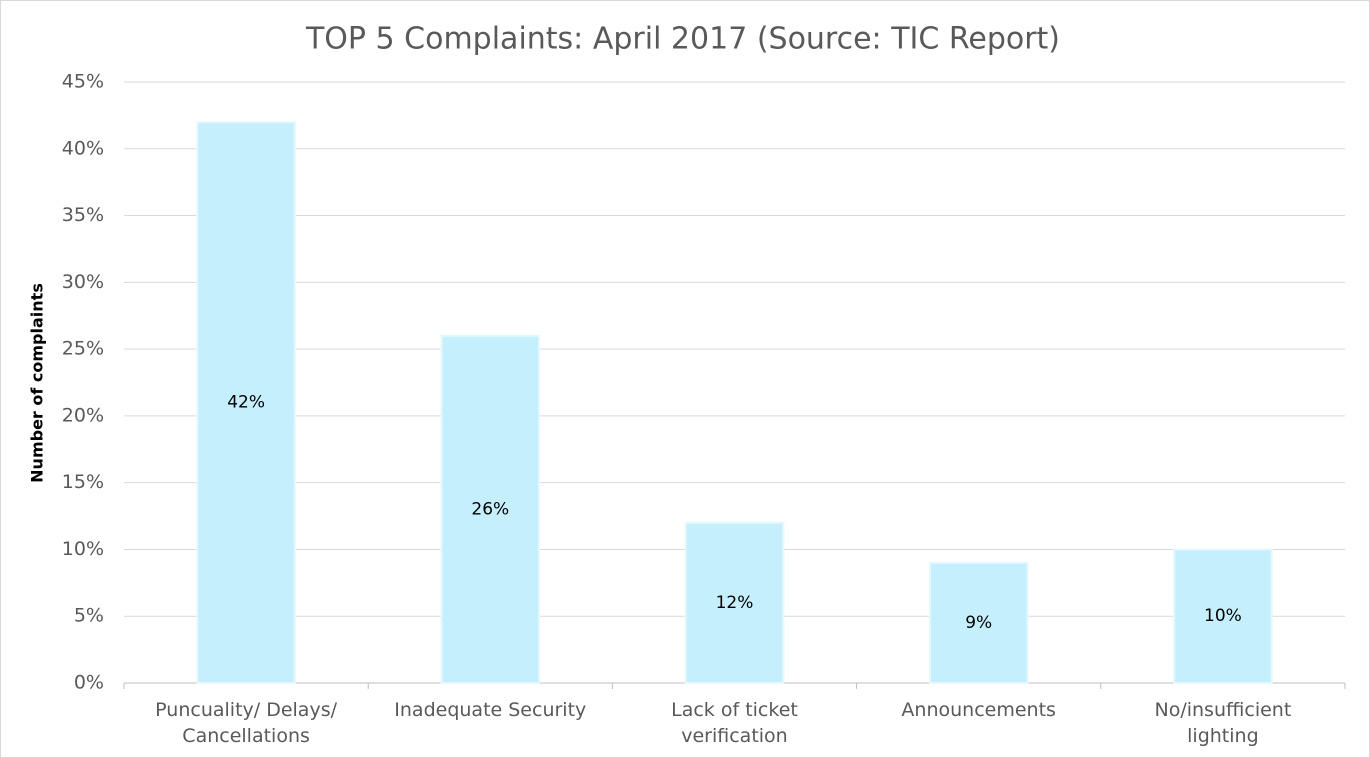 This screenshot has width=1370, height=758. I want to click on y-tick-label: 40%, so click(83, 148).